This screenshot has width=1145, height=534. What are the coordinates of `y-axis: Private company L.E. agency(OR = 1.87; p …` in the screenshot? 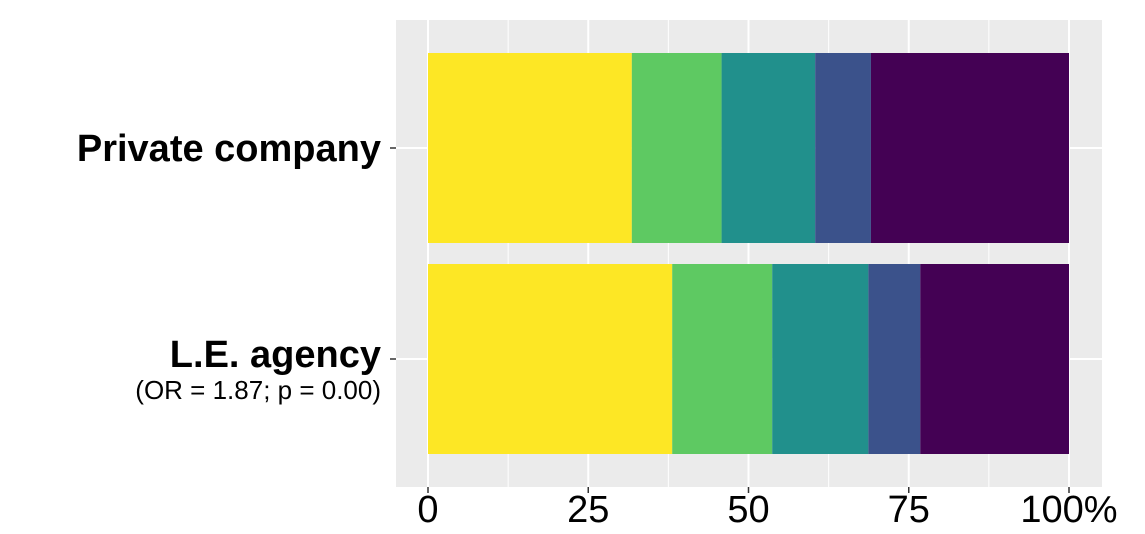 It's located at (236, 266).